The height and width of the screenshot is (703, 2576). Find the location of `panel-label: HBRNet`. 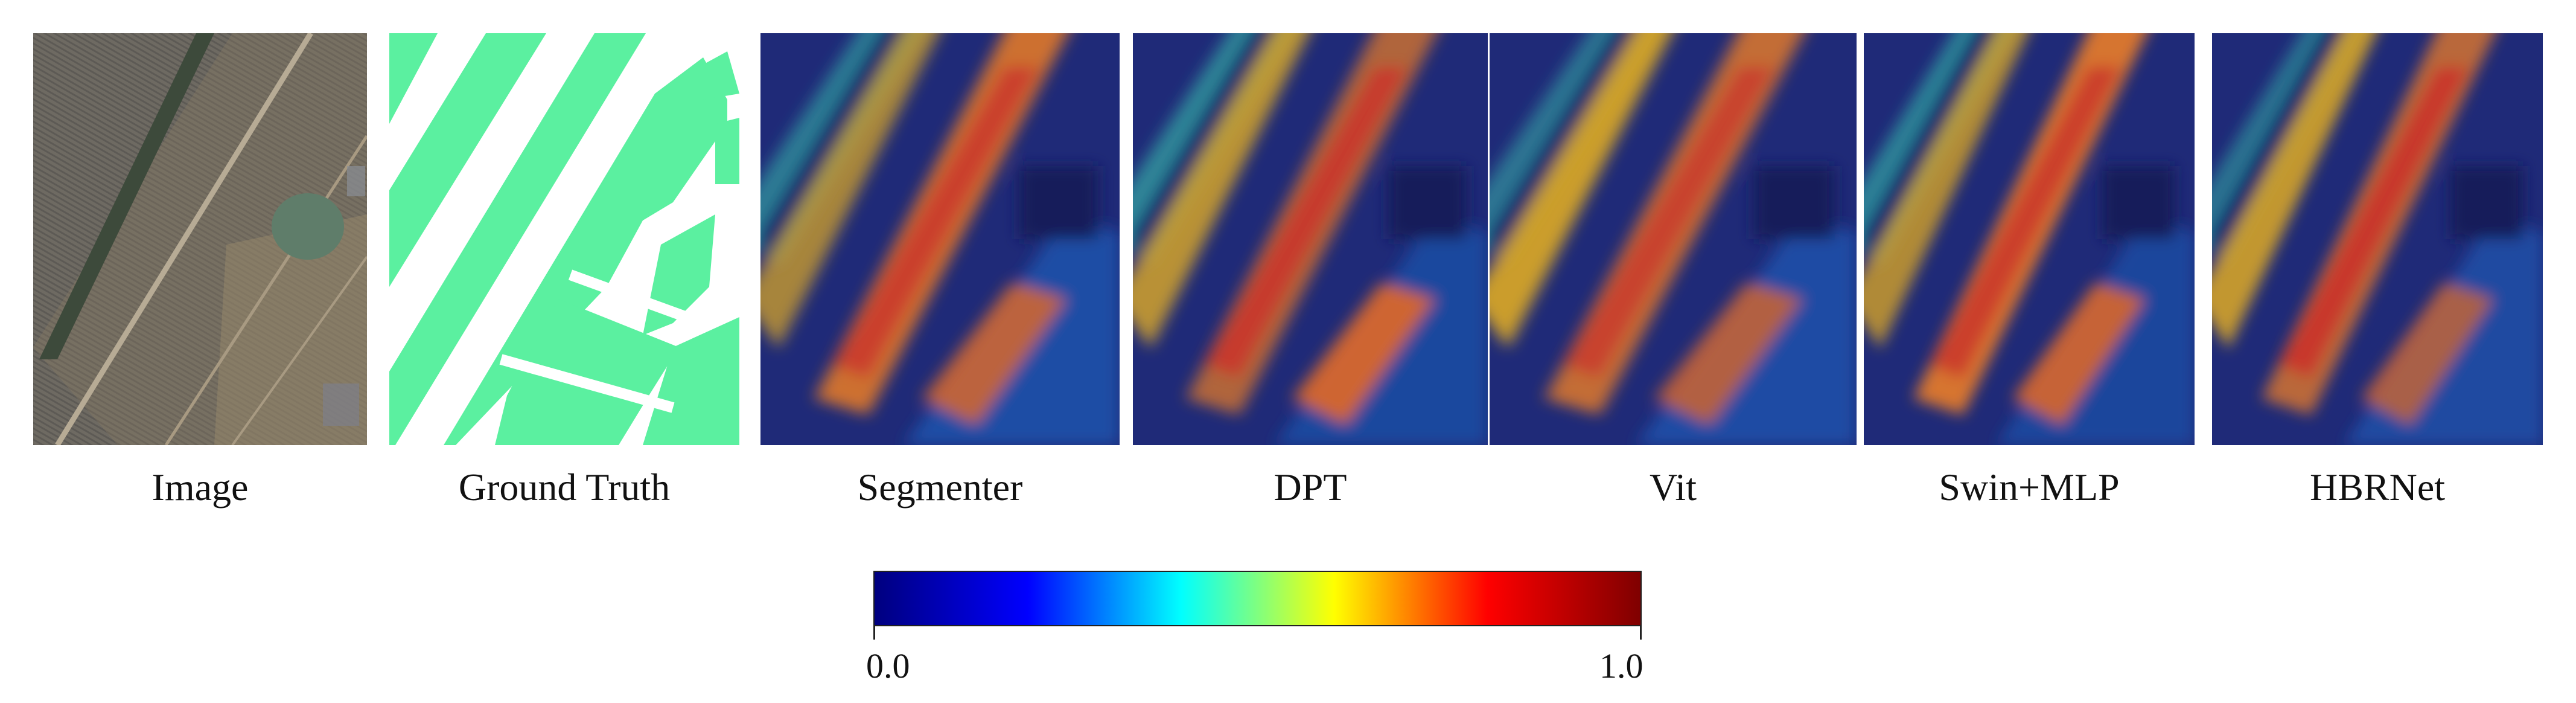

panel-label: HBRNet is located at coordinates (2377, 487).